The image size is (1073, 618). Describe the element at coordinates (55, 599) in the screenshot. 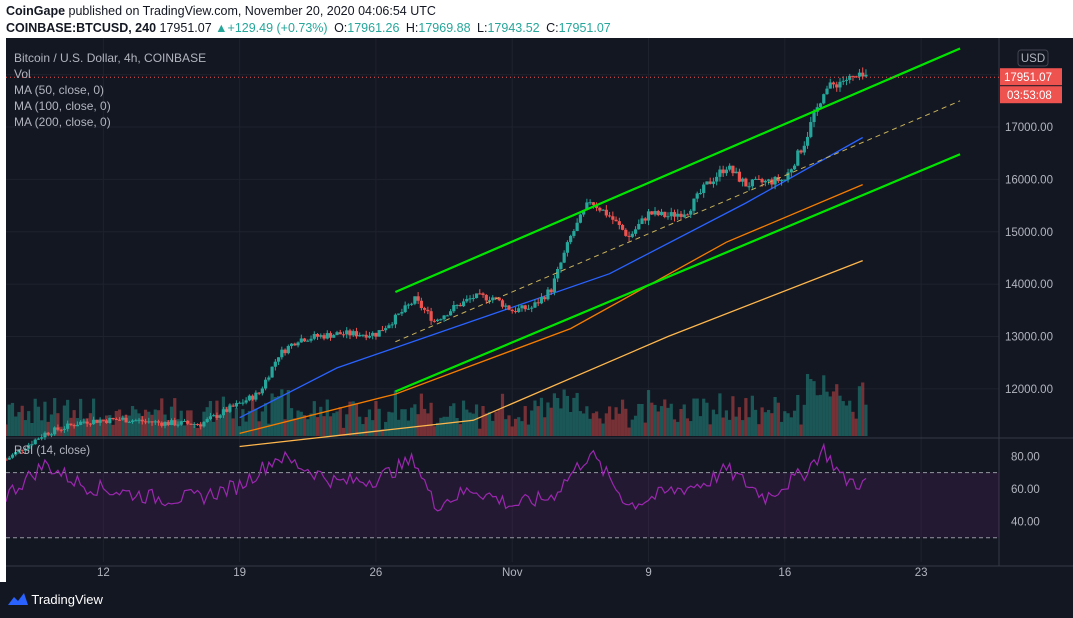

I see `tradingview-logo: TradingView` at that location.